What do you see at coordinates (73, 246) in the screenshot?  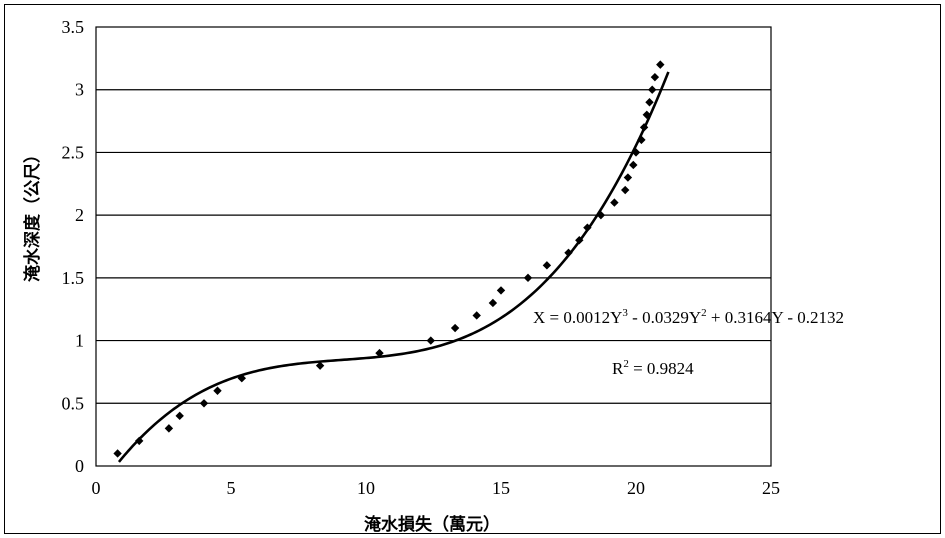 I see `y-tick-labels: 0 0.5 1 1.5 2 2.5 3 3.5` at bounding box center [73, 246].